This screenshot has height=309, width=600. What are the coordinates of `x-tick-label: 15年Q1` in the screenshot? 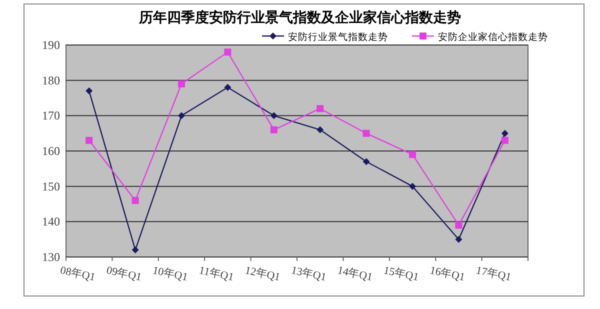 It's located at (401, 274).